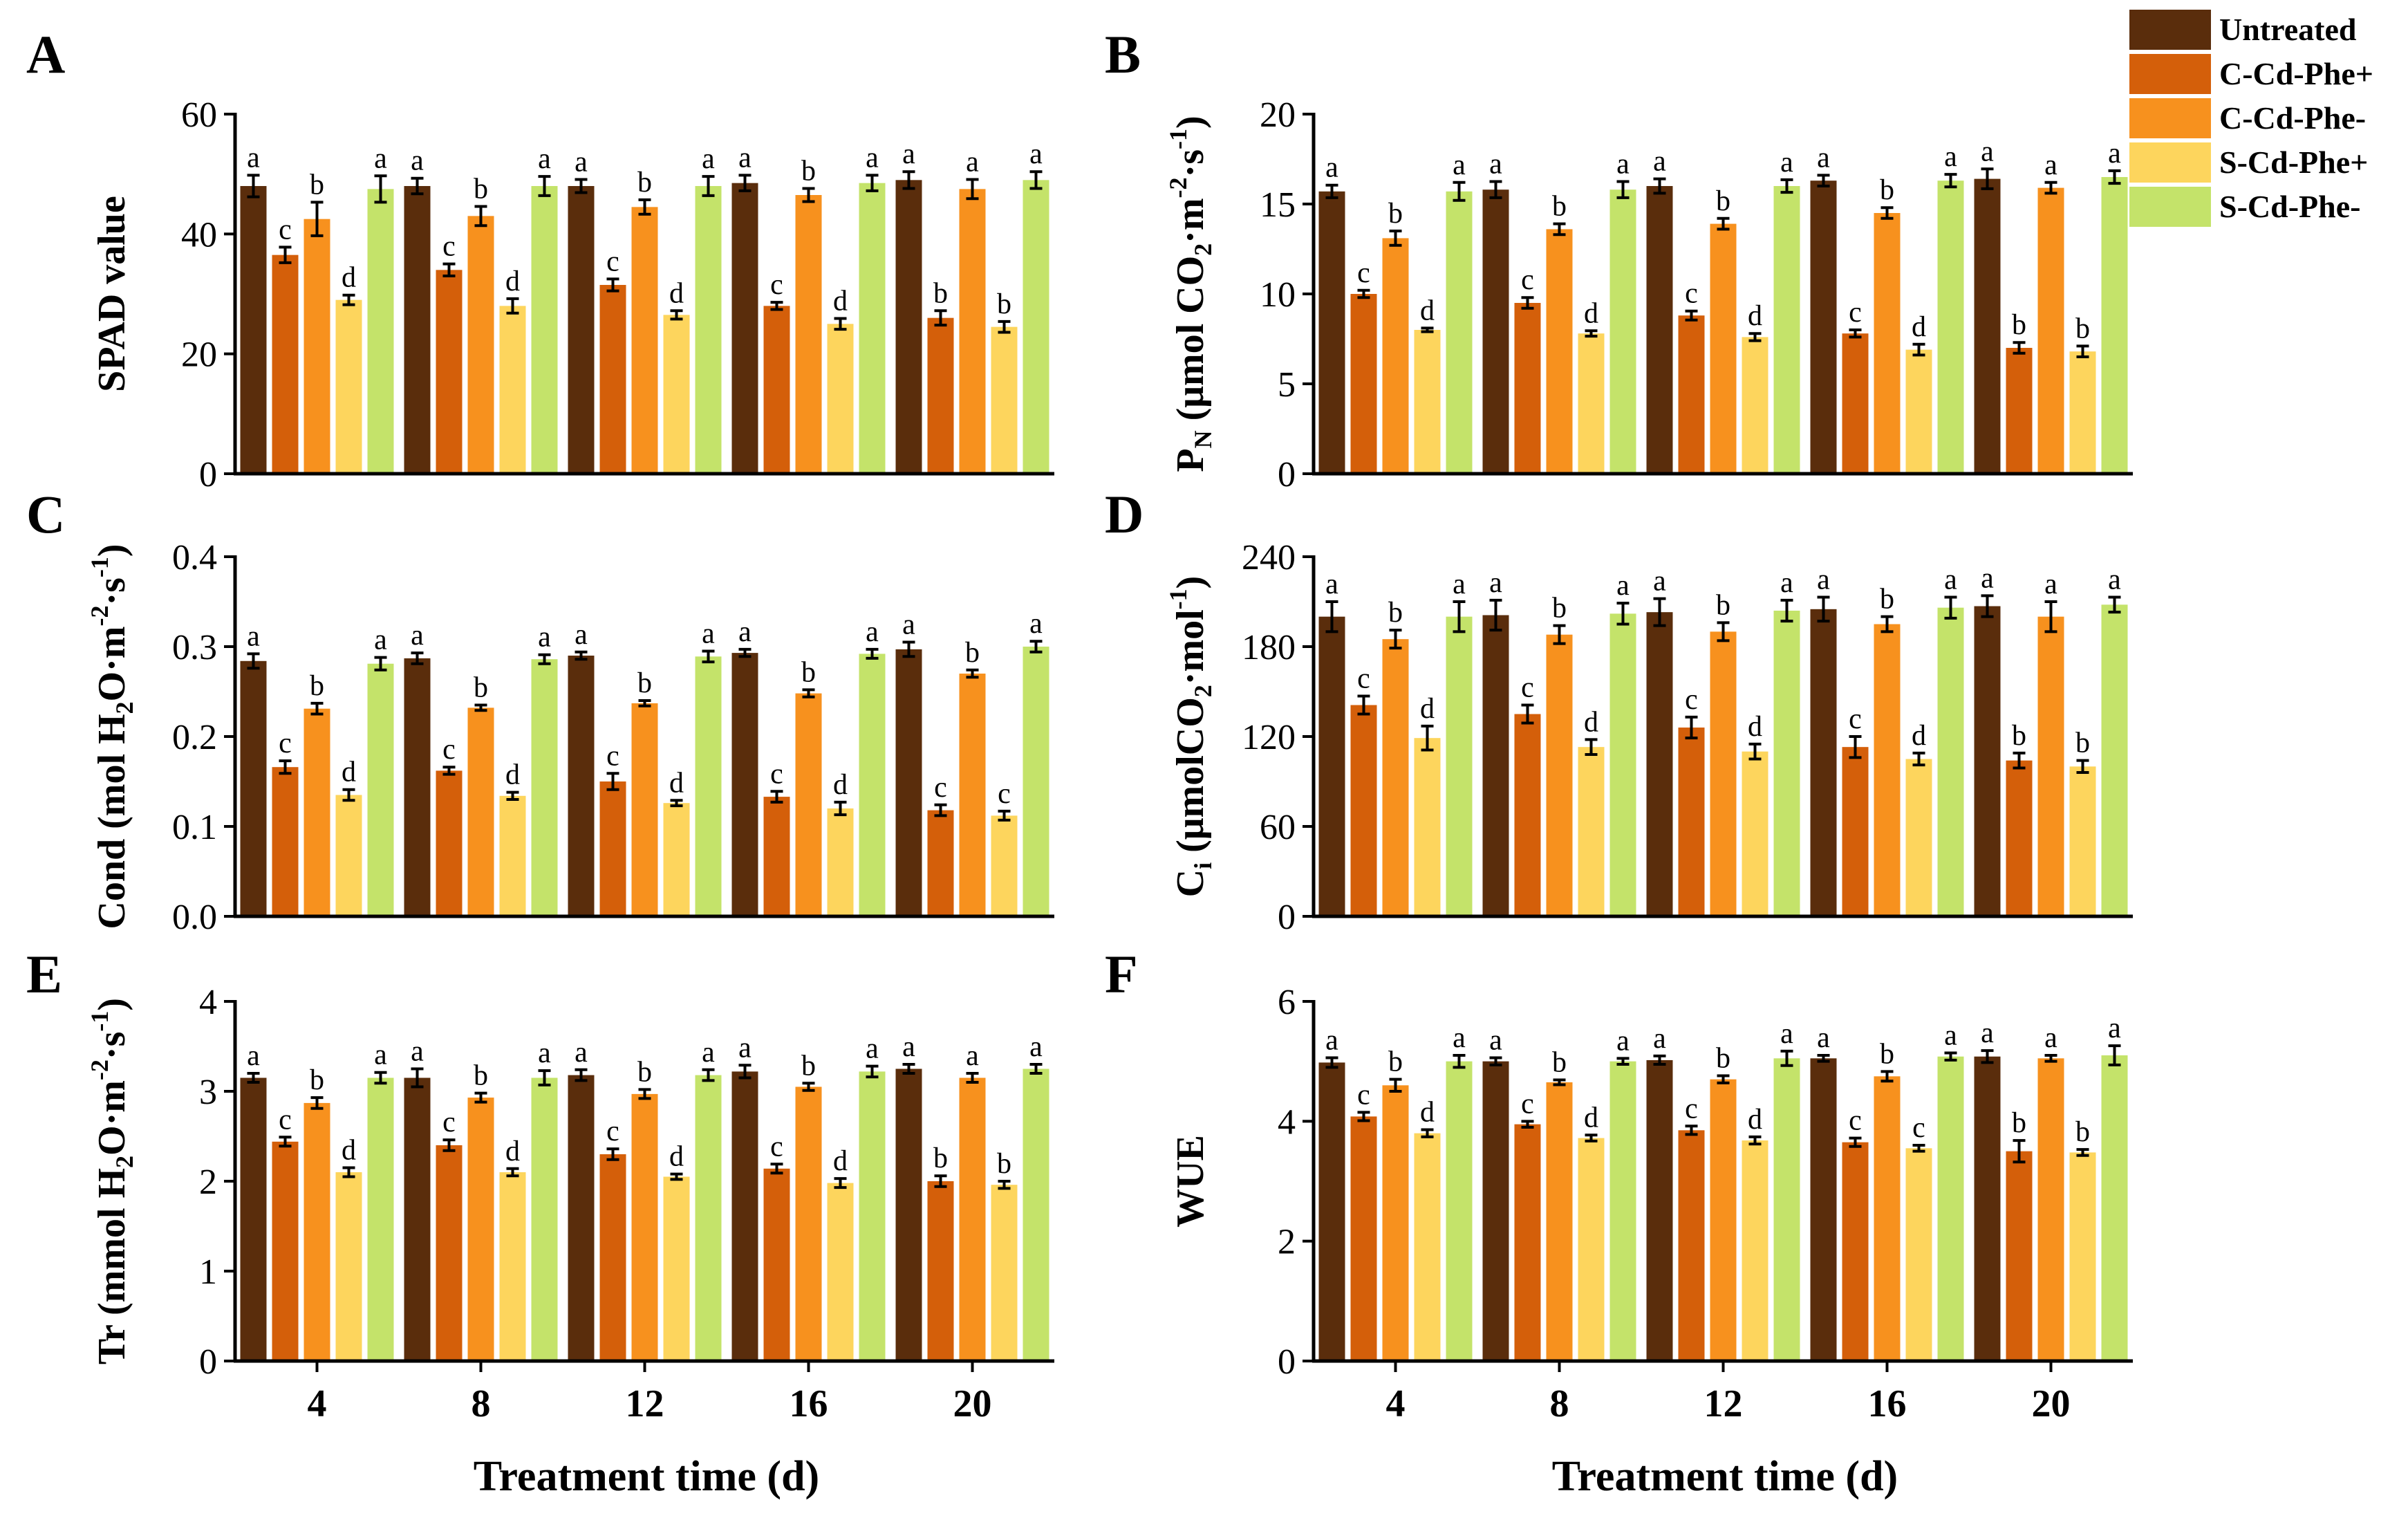 The width and height of the screenshot is (2408, 1518). I want to click on y-tick-label: 6, so click(1287, 1002).